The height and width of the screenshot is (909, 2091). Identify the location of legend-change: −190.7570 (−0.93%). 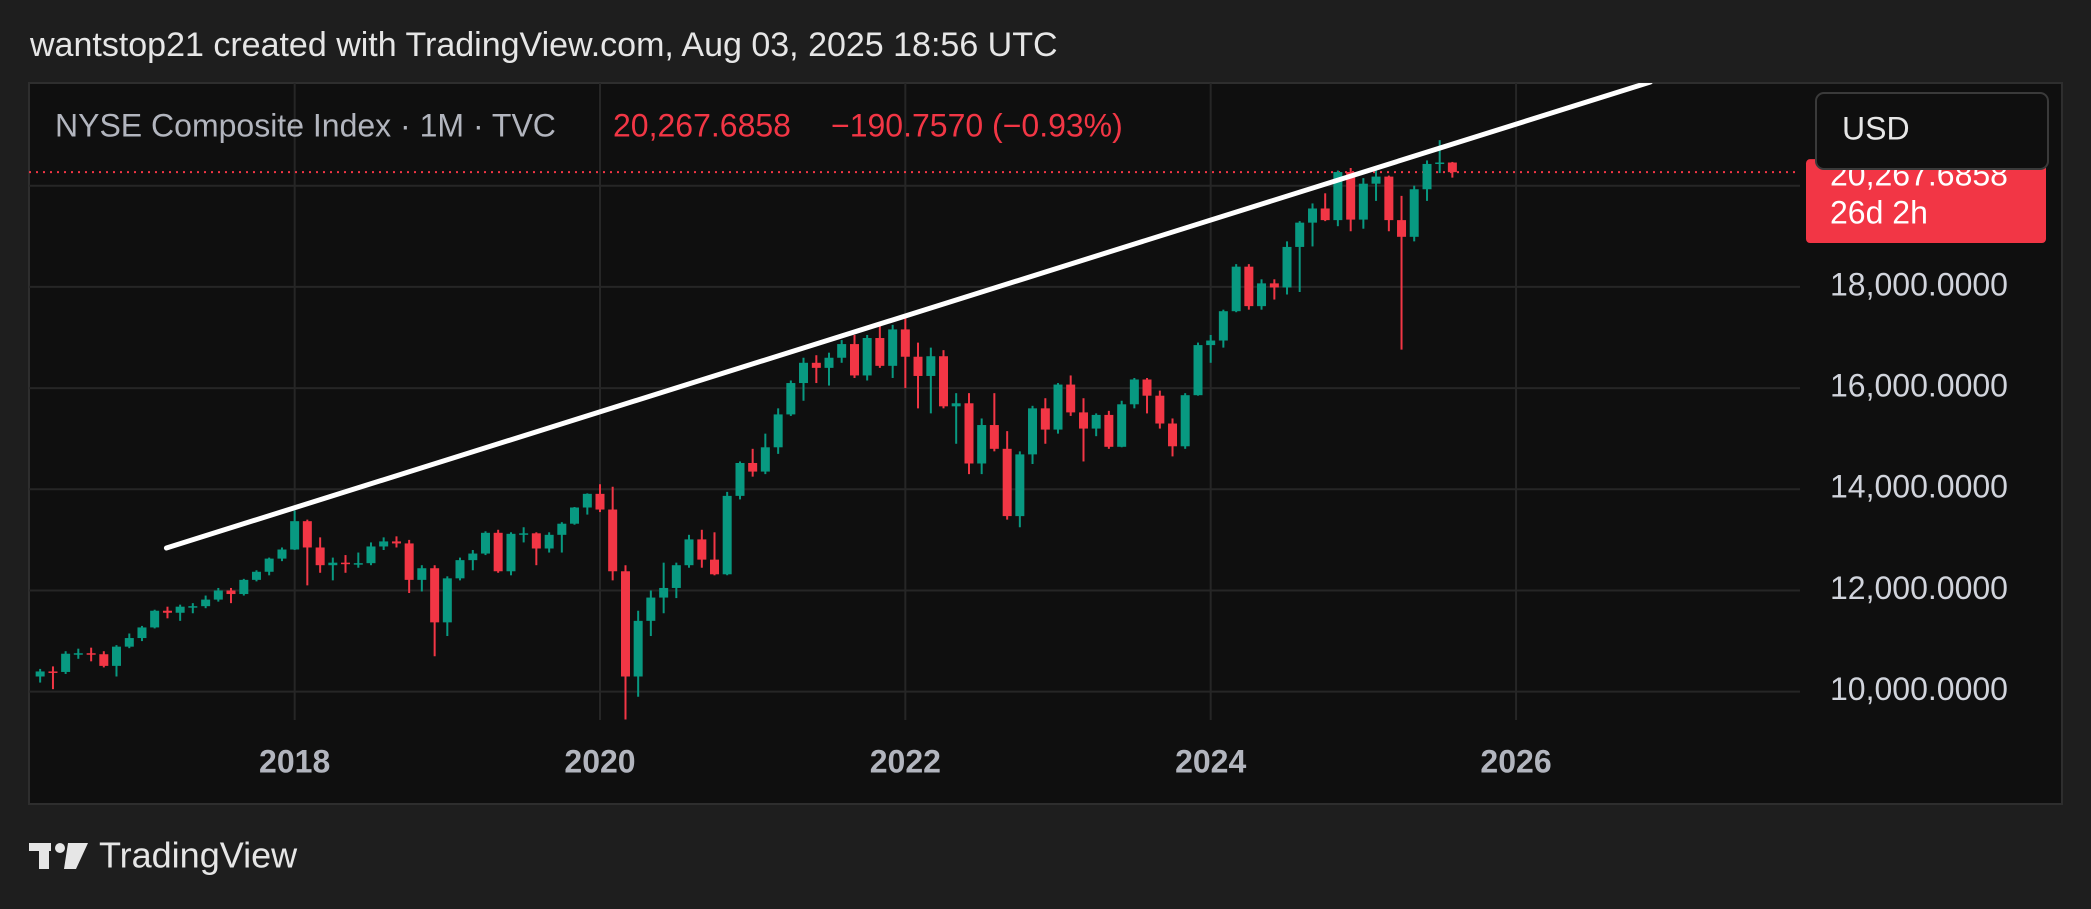
(977, 125).